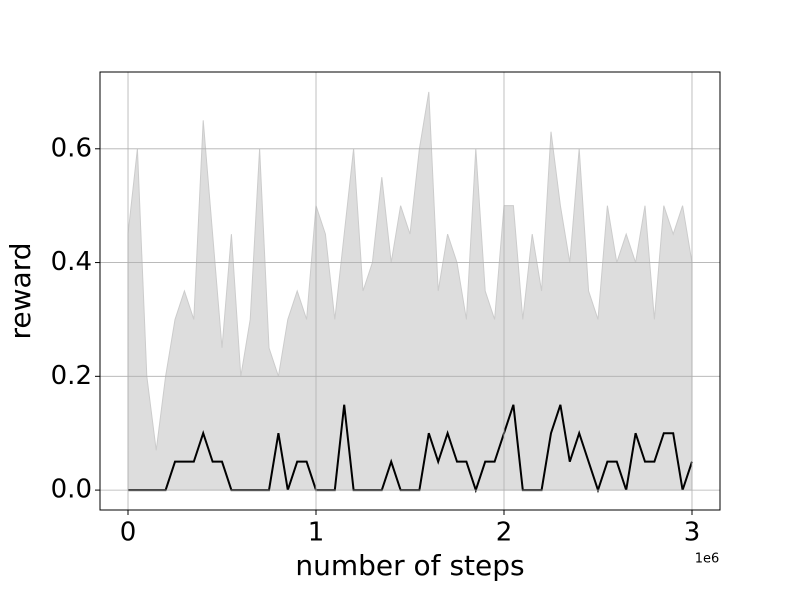 This screenshot has height=600, width=800. Describe the element at coordinates (409, 565) in the screenshot. I see `x-axis-label: number of steps` at that location.